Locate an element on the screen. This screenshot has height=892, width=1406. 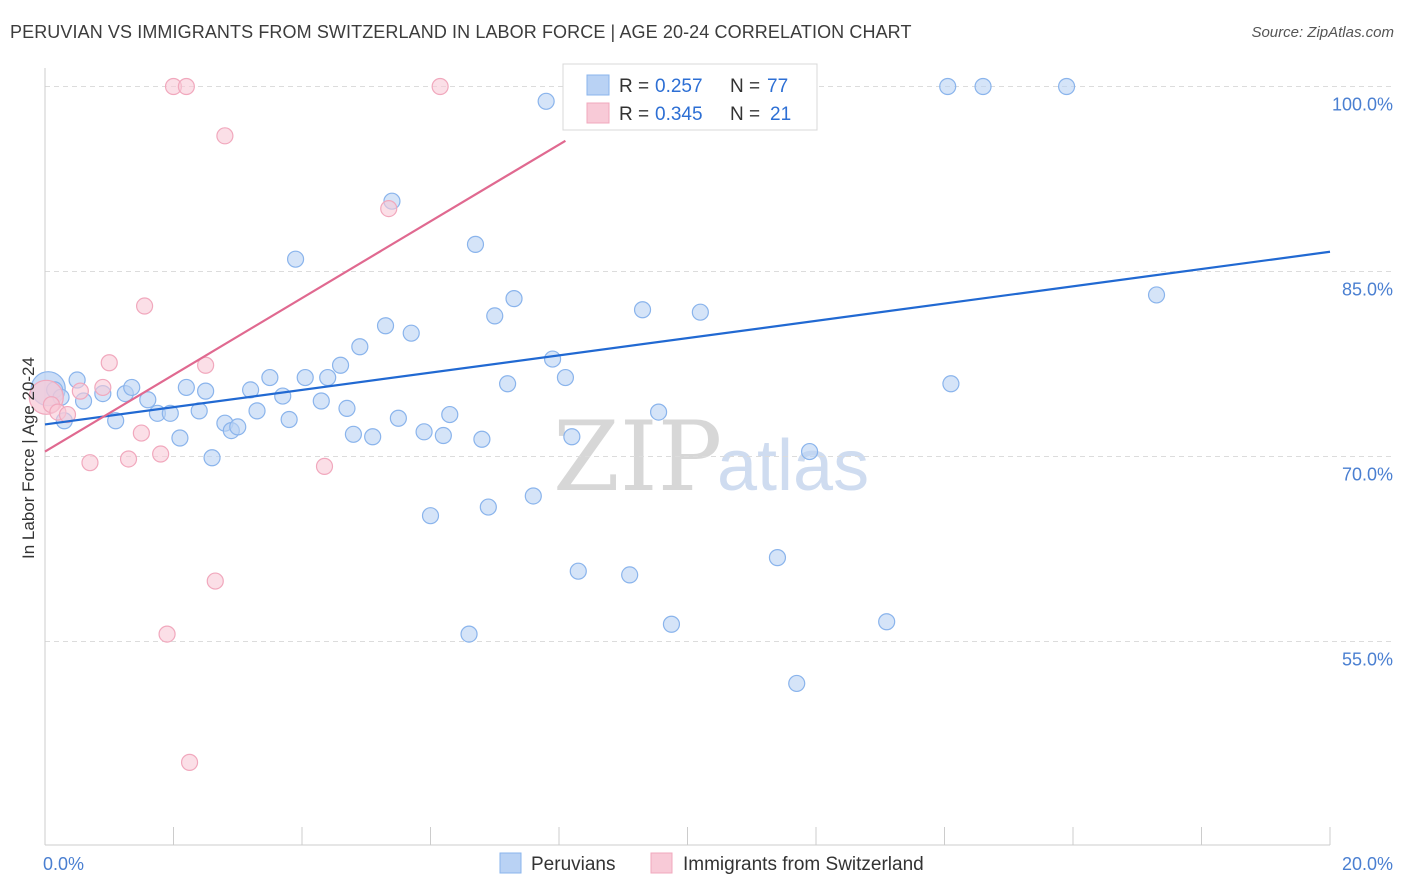
stats-legend: R = 0.257 N = 77 R = 0.345 N = 21 is located at coordinates (690, 97).